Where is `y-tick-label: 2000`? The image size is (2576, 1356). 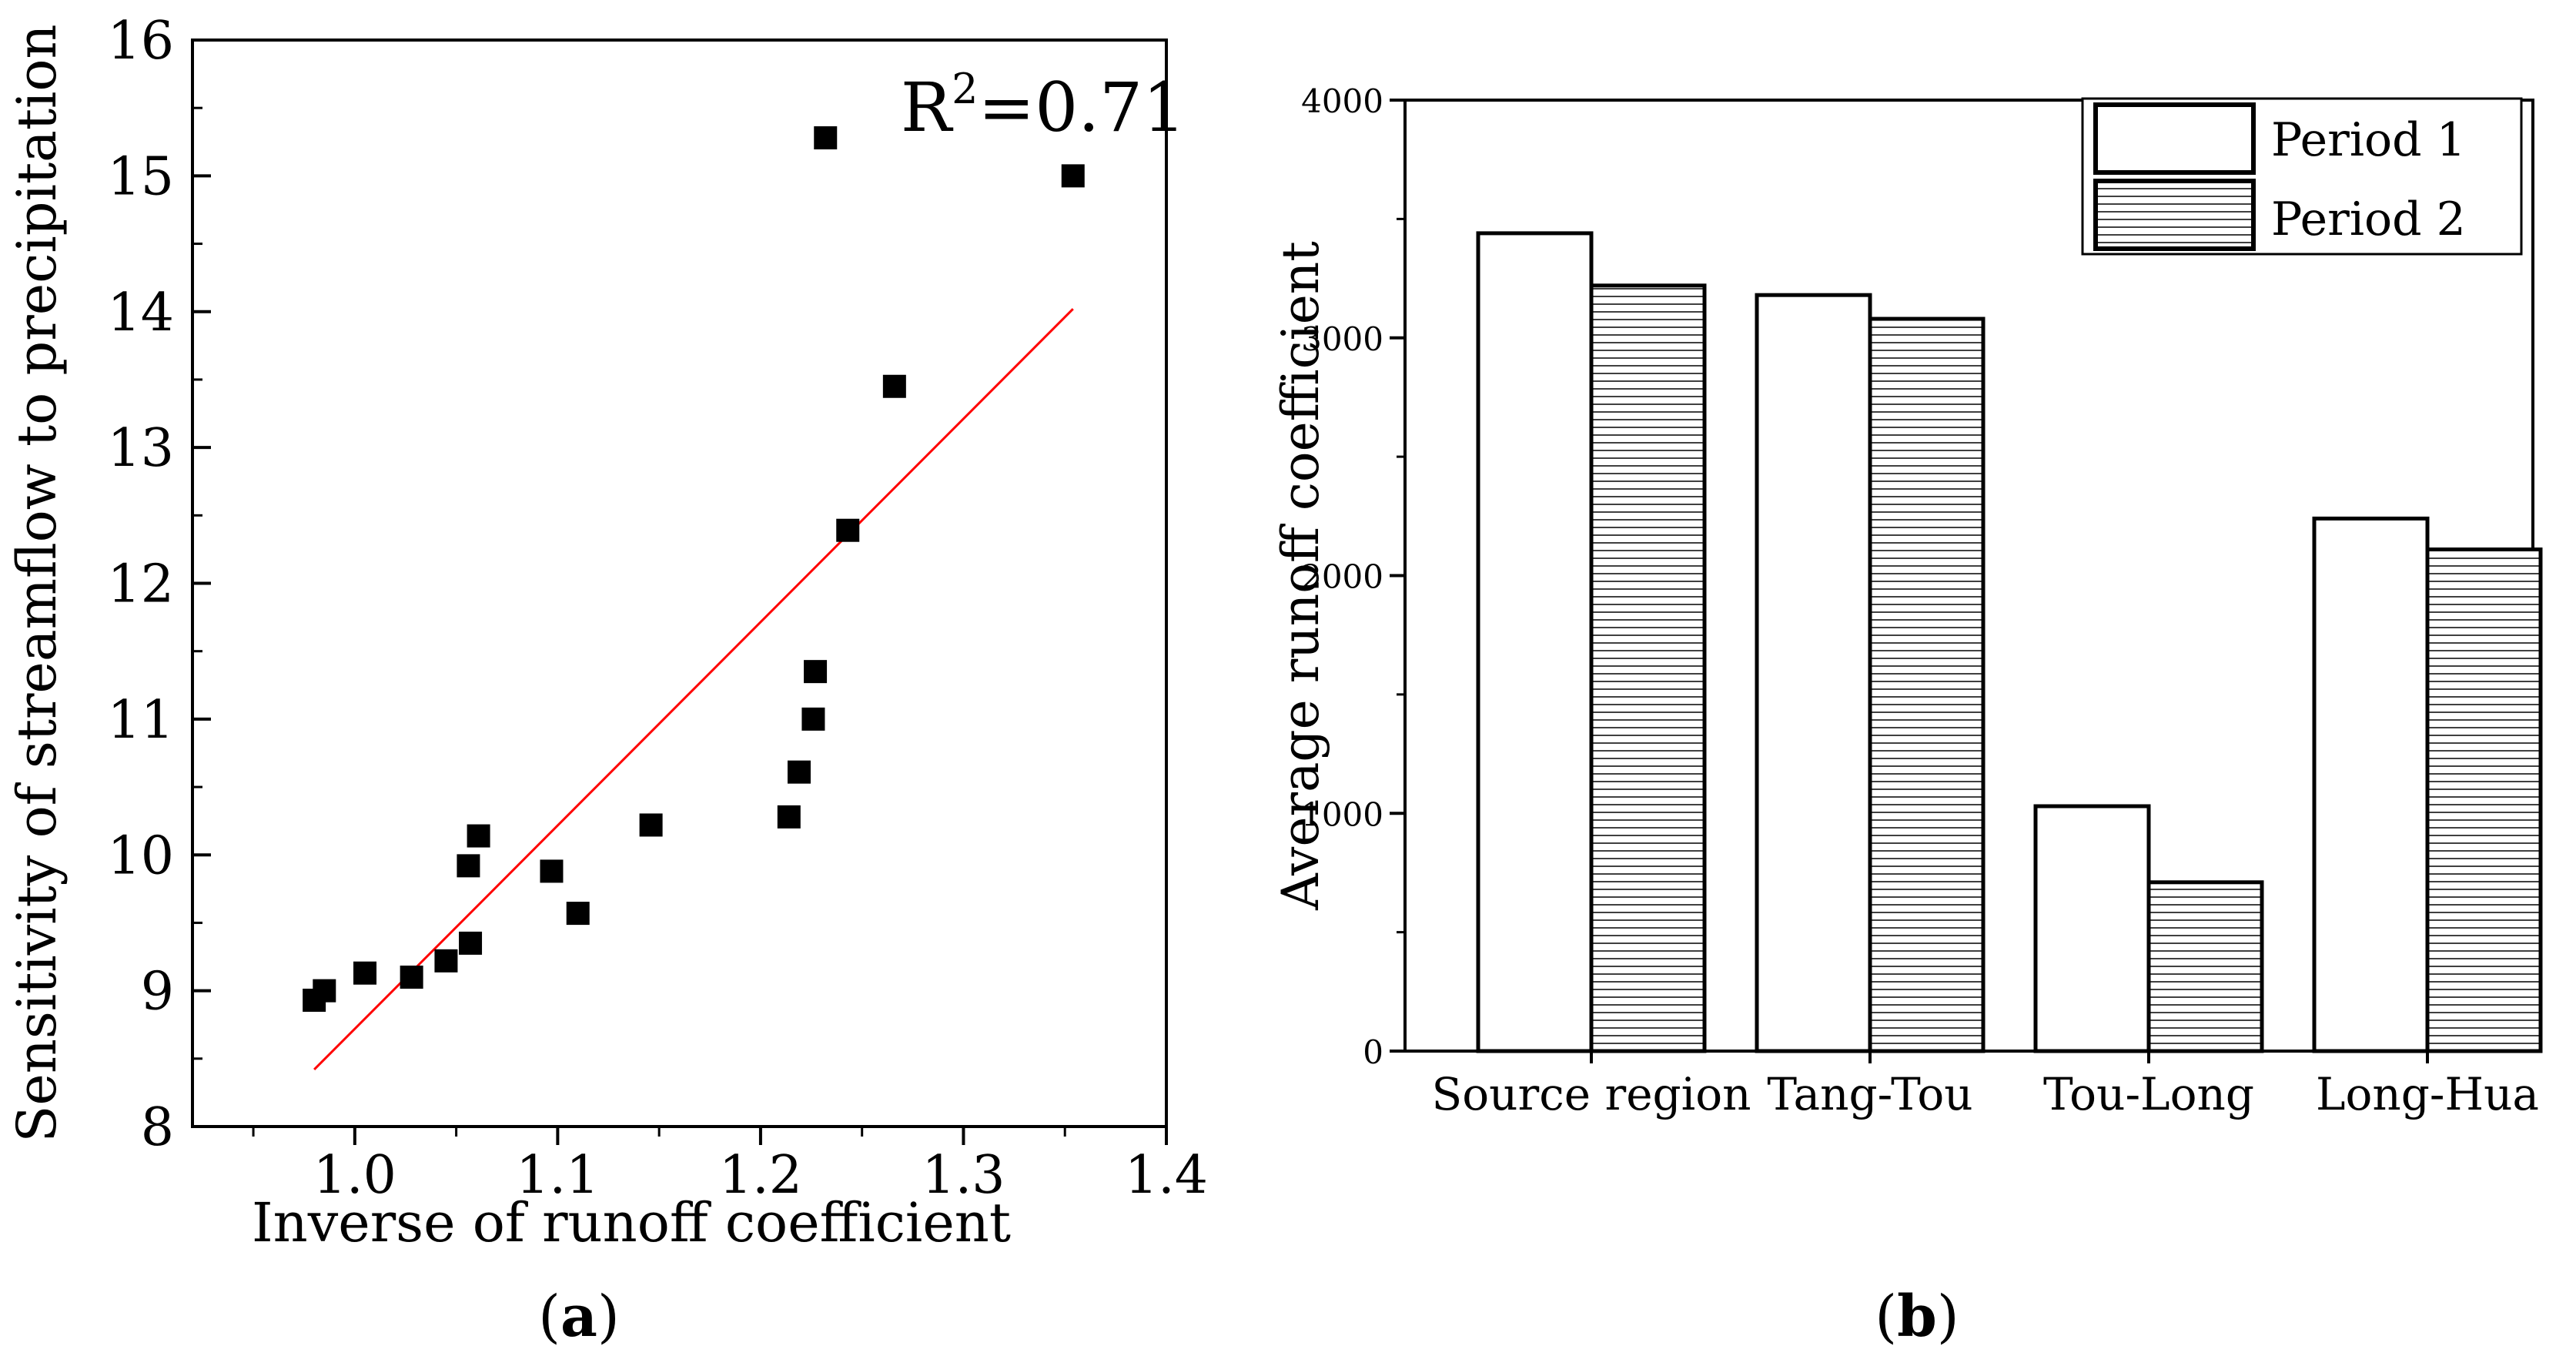
y-tick-label: 2000 is located at coordinates (1342, 577).